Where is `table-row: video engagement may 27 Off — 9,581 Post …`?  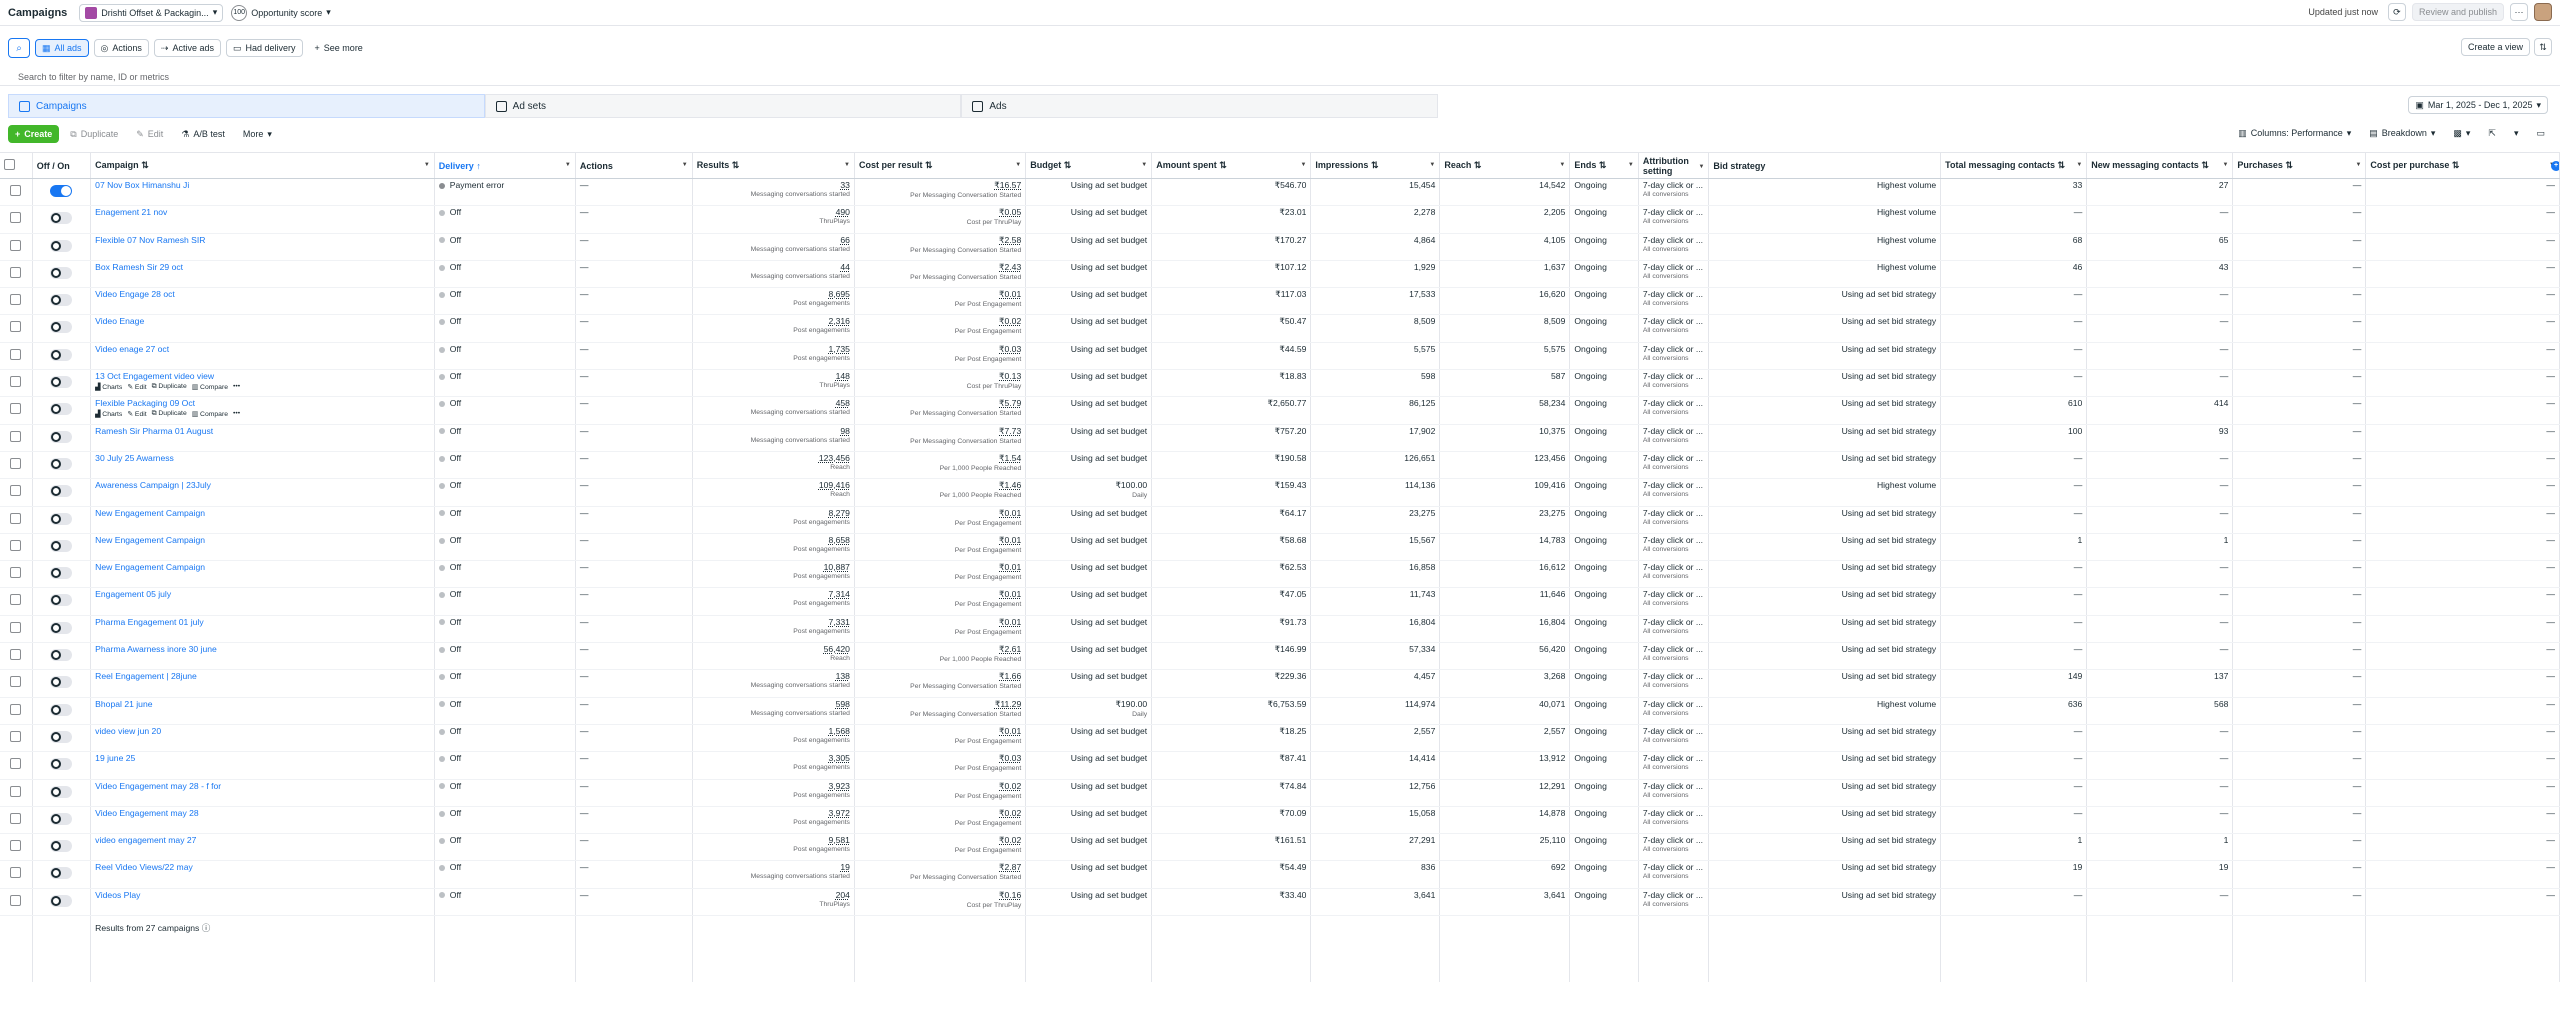
table-row: video engagement may 27 Off — 9,581 Post … is located at coordinates (1280, 847).